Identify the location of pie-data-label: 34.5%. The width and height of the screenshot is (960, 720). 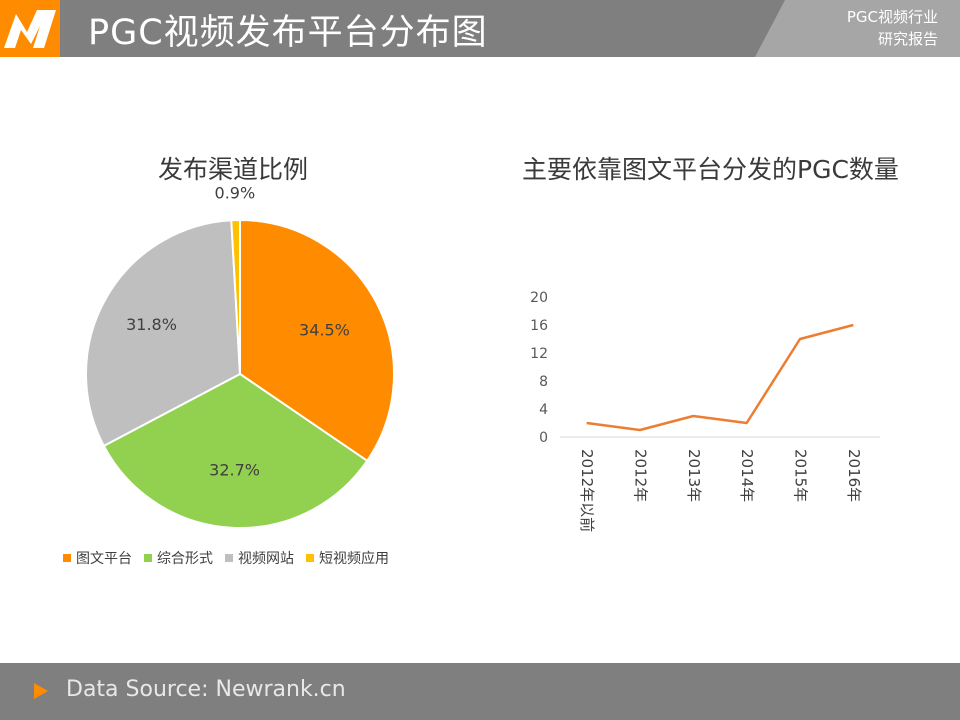
(324, 329).